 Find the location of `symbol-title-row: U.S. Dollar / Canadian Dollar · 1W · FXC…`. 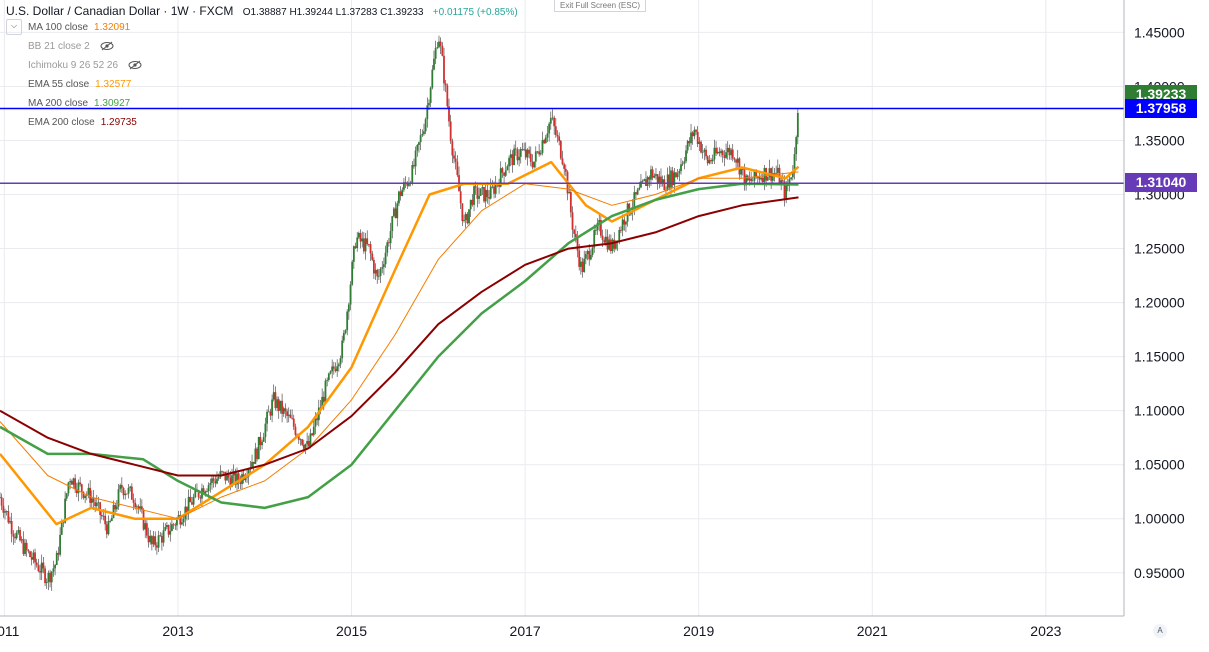

symbol-title-row: U.S. Dollar / Canadian Dollar · 1W · FXC… is located at coordinates (262, 11).